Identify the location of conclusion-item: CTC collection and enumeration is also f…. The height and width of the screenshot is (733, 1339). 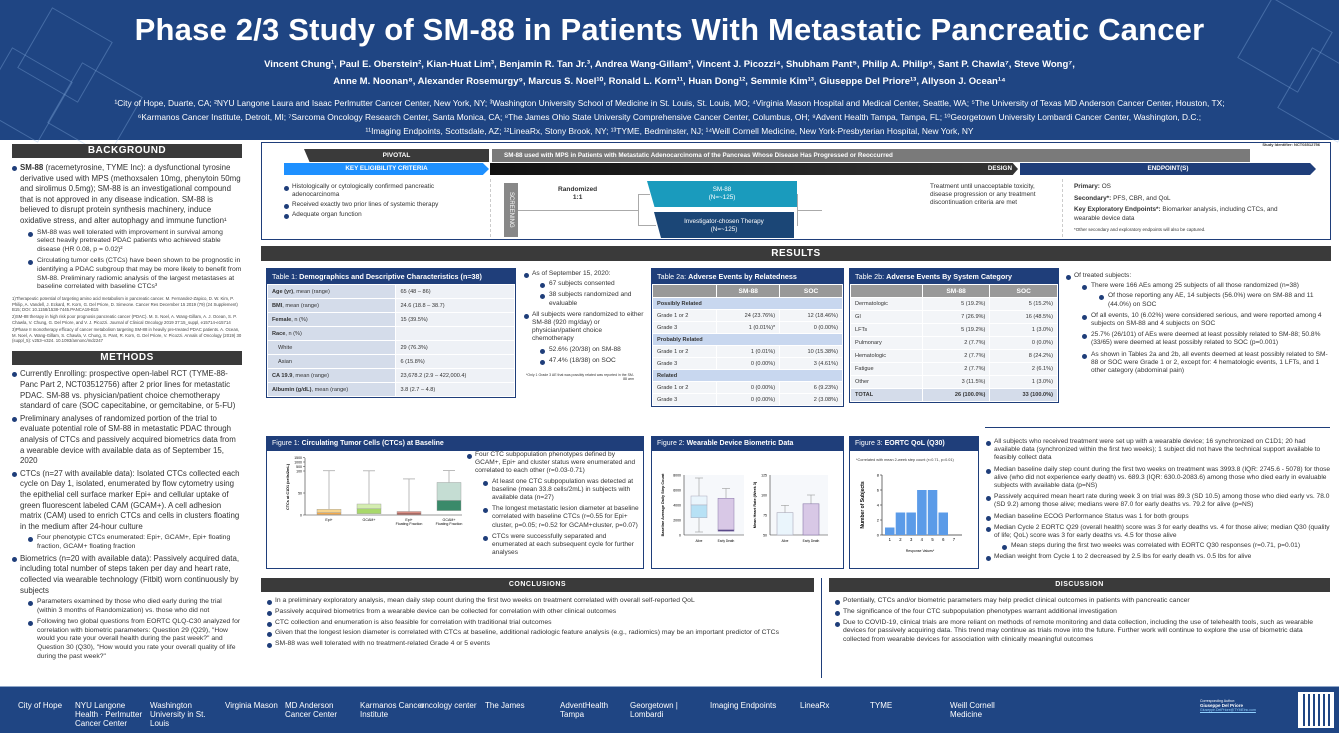
(540, 623).